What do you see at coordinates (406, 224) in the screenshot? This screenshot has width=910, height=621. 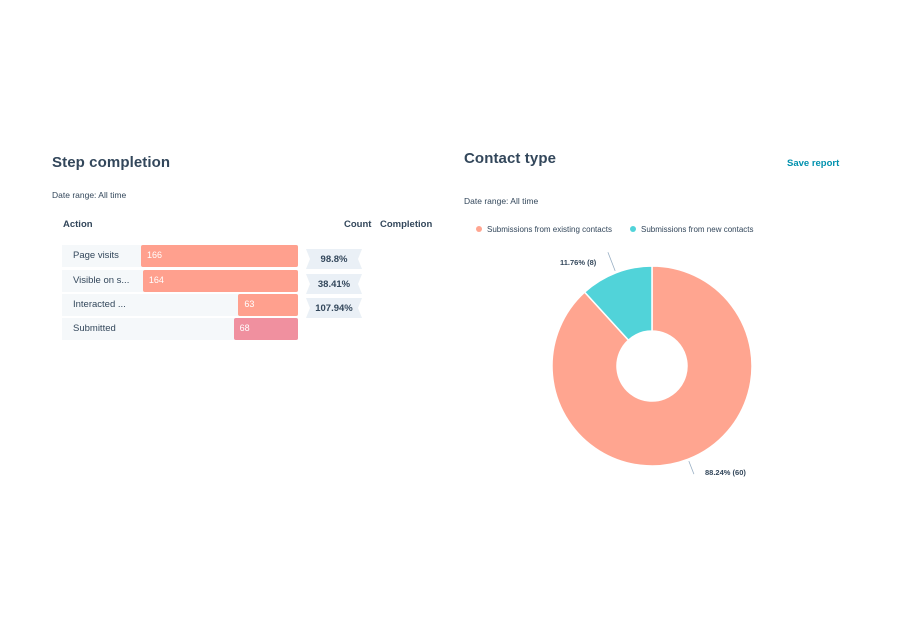 I see `completion-header: Completion` at bounding box center [406, 224].